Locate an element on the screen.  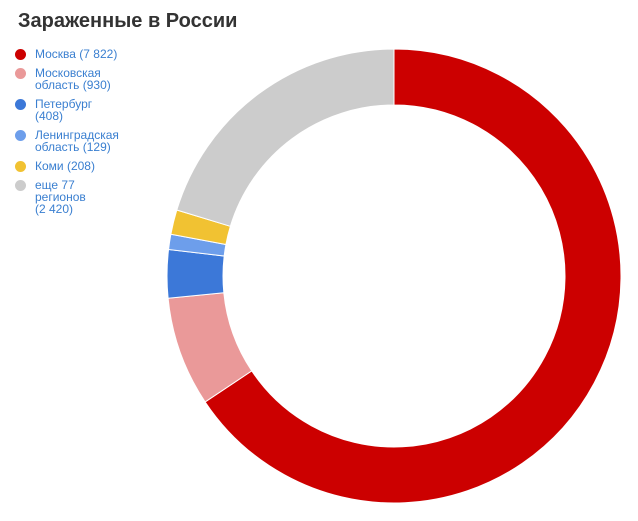
legend-item: Петербург (408) is located at coordinates (80, 110).